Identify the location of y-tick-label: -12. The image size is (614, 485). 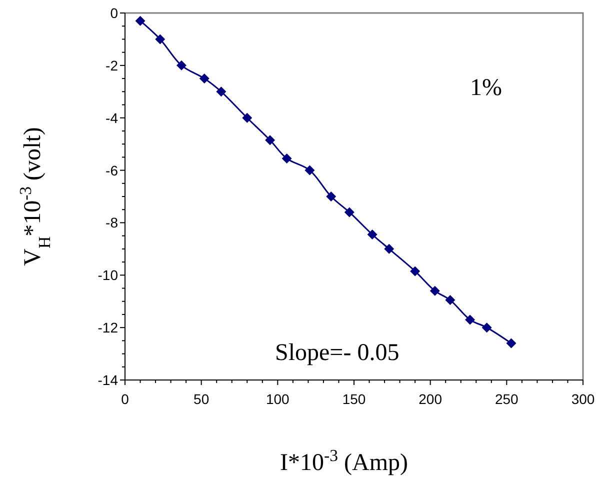
(108, 328).